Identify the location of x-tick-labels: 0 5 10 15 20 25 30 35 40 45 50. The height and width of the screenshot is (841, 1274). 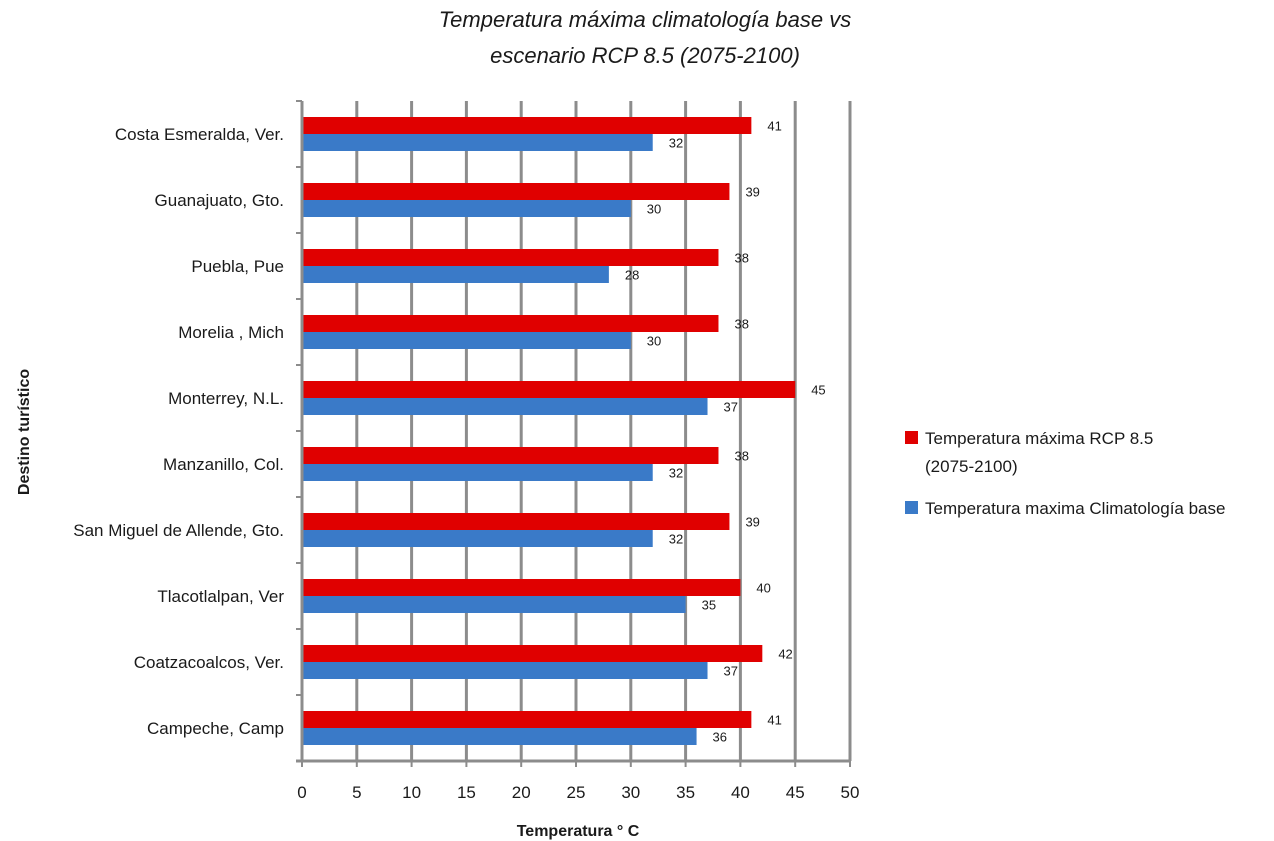
(578, 792).